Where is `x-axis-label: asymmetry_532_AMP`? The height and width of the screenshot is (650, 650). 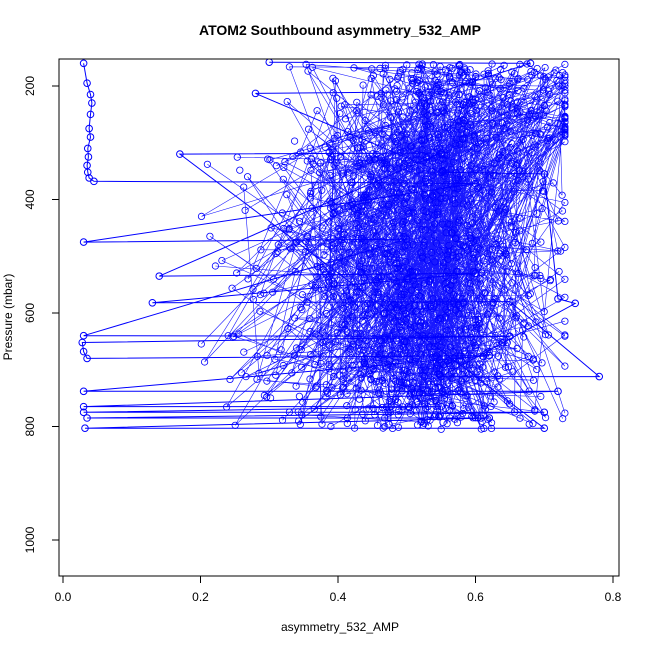
x-axis-label: asymmetry_532_AMP is located at coordinates (340, 627).